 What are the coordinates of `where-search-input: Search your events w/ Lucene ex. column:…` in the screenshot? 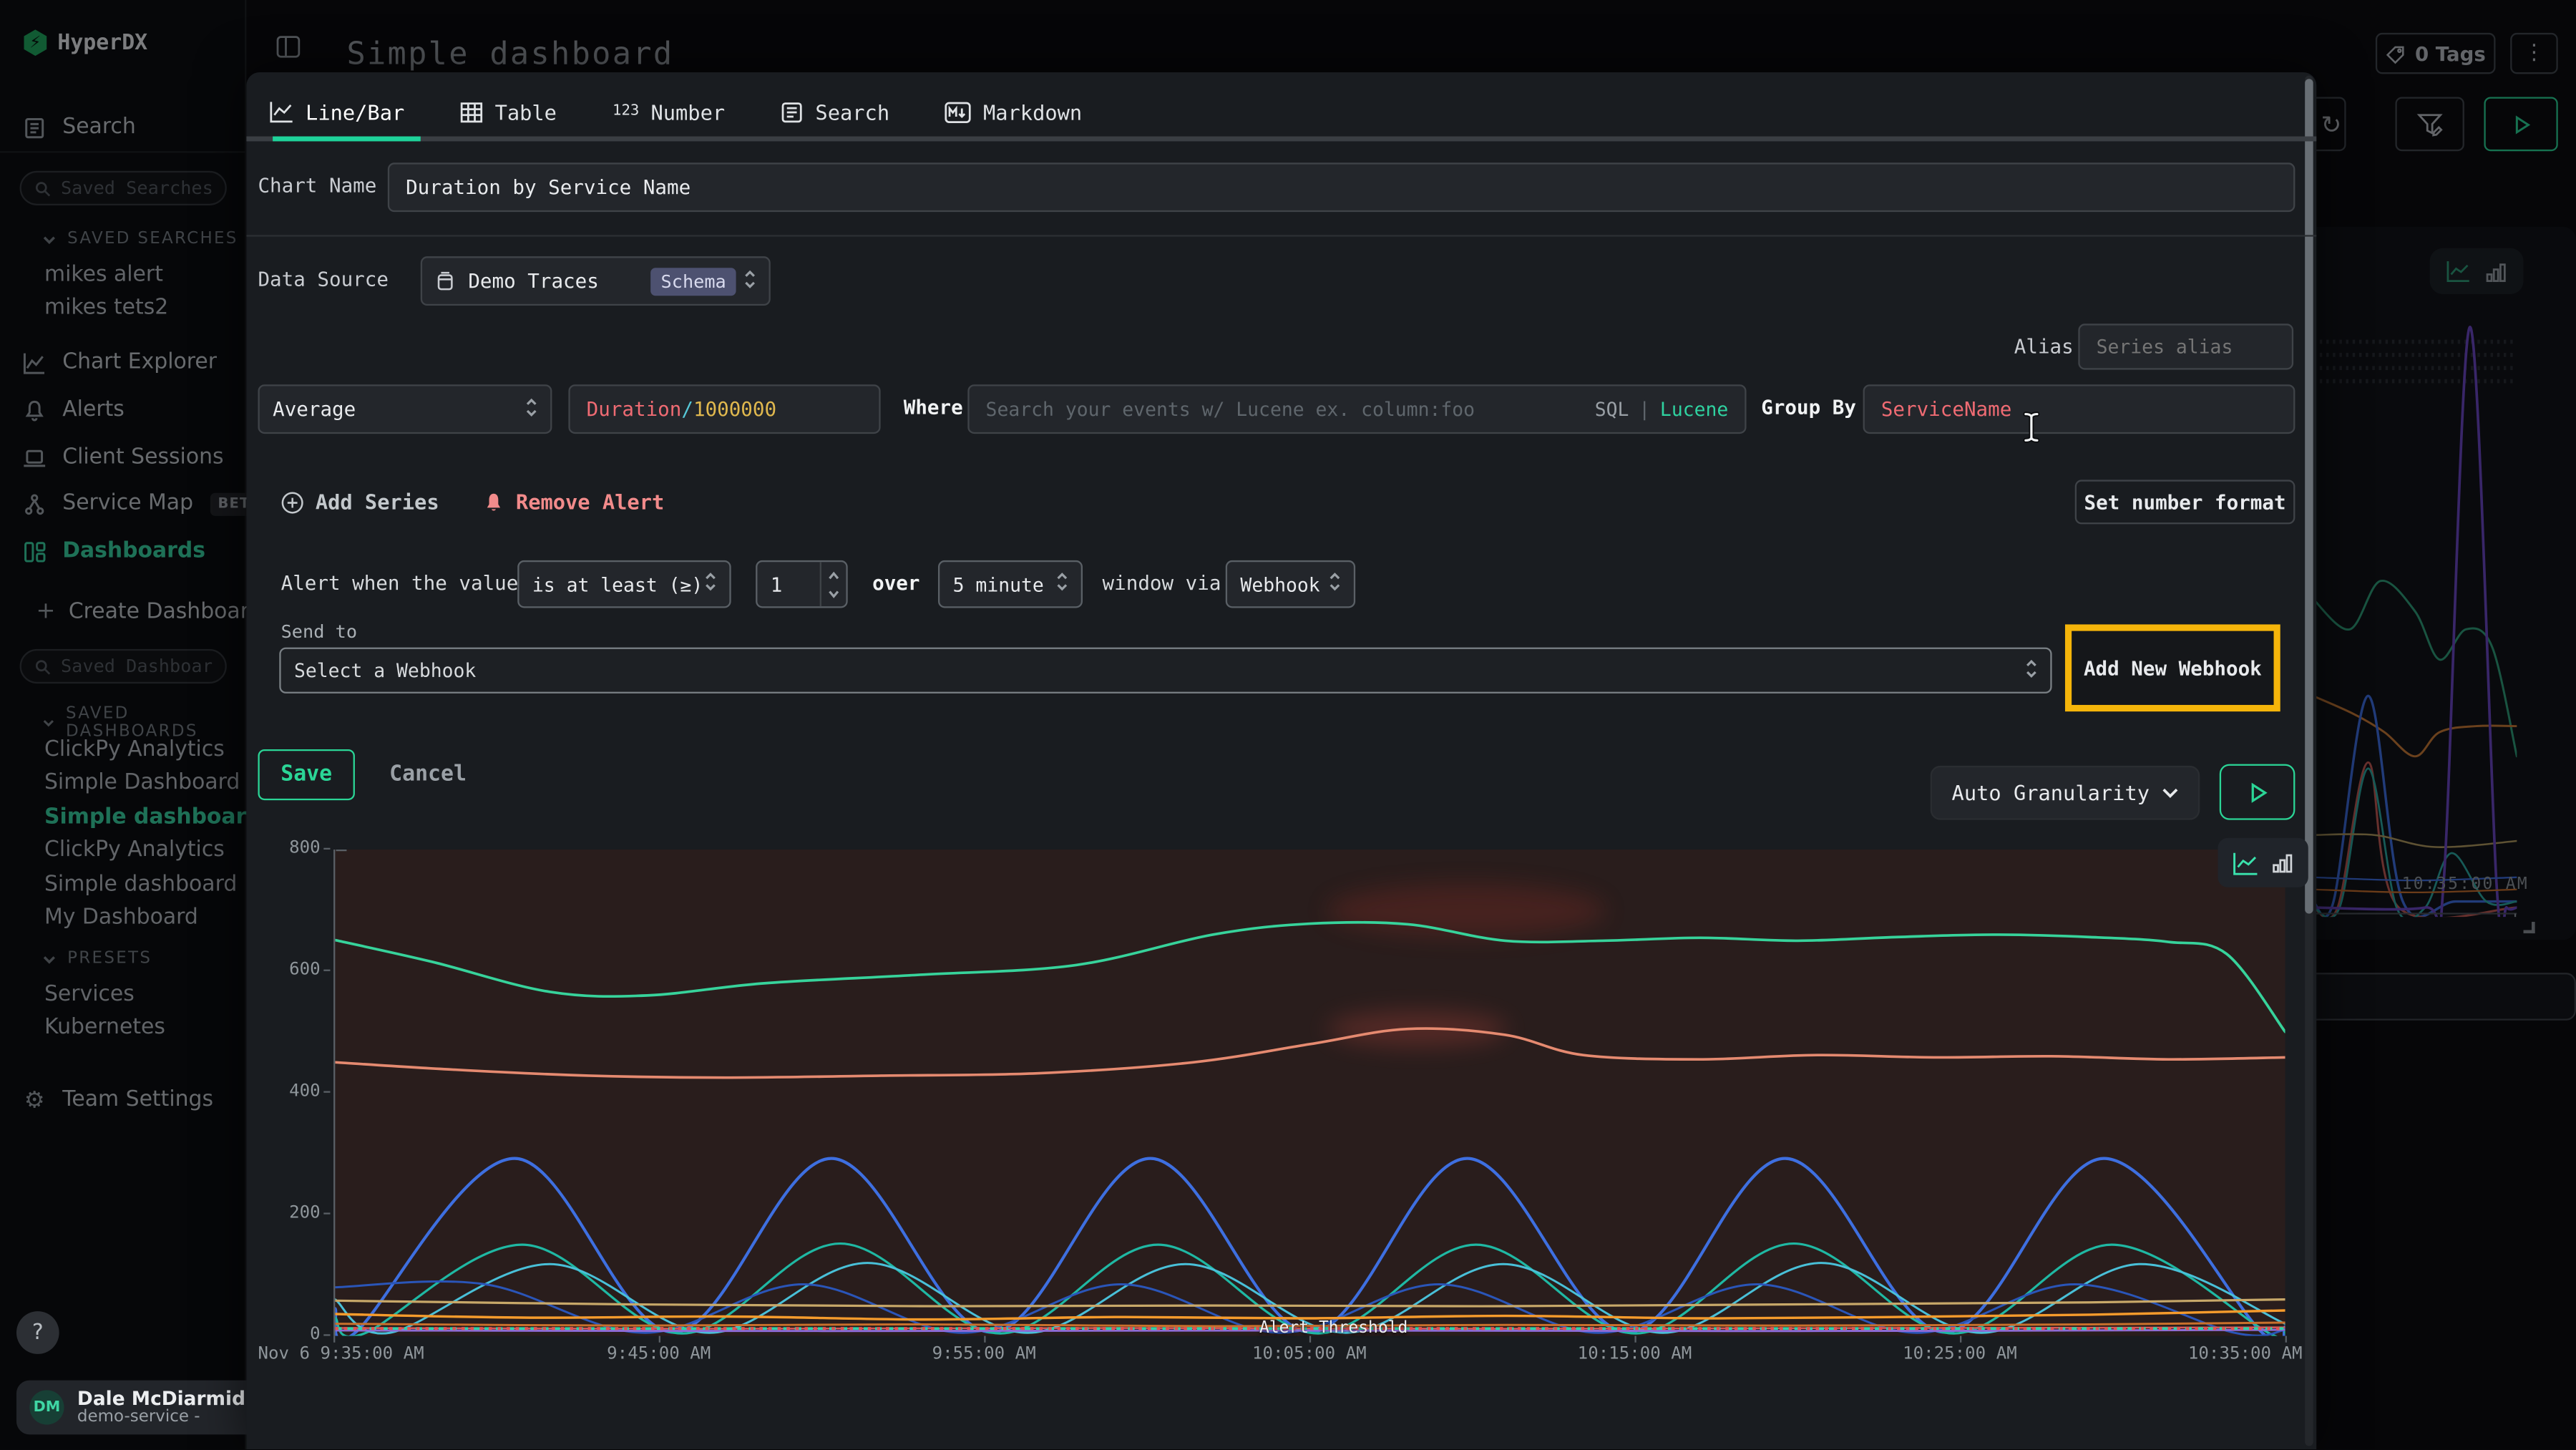 It's located at (1357, 409).